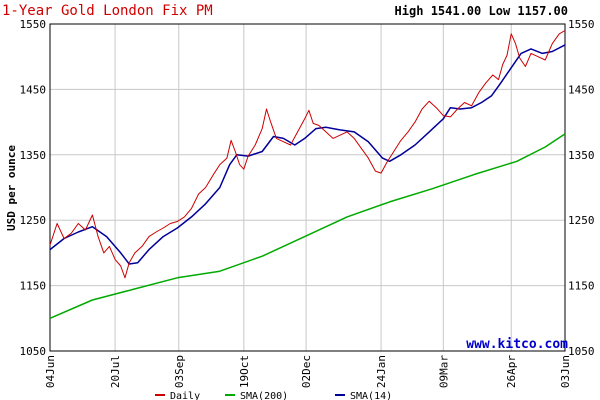 This screenshot has width=600, height=400. I want to click on y-tick-label-left: 1350, so click(33, 155).